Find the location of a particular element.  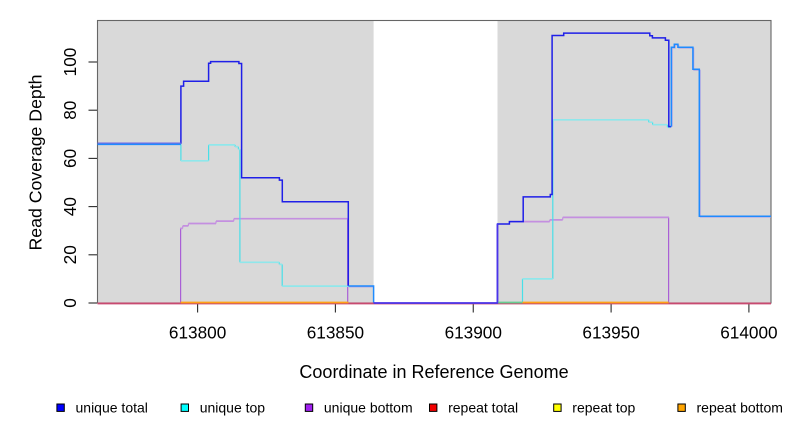

svg-text: unique top is located at coordinates (233, 408).